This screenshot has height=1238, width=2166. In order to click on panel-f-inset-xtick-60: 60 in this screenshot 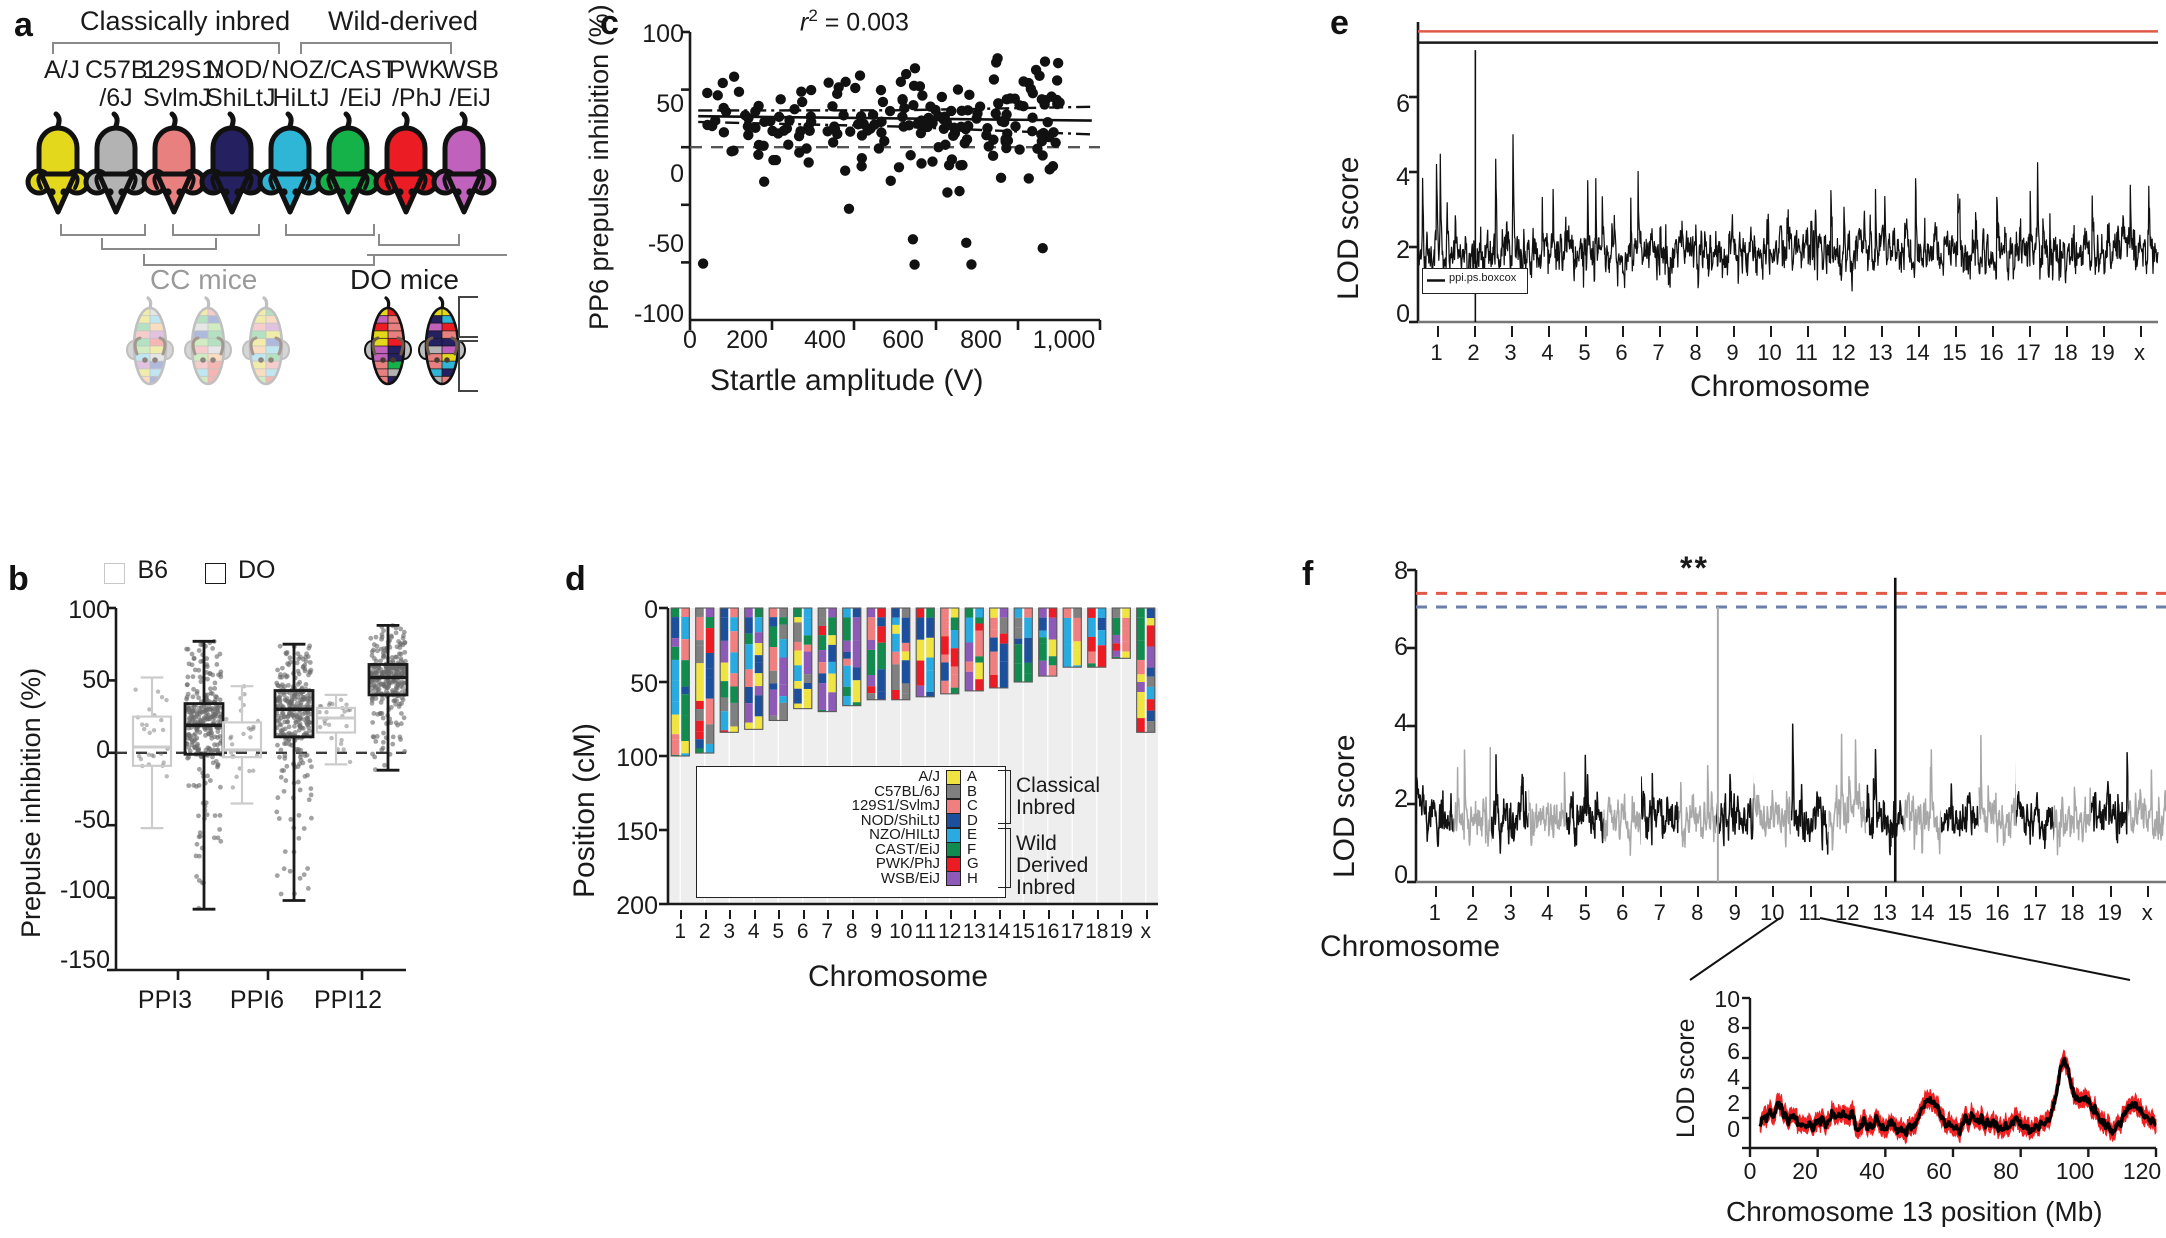, I will do `click(1939, 1171)`.